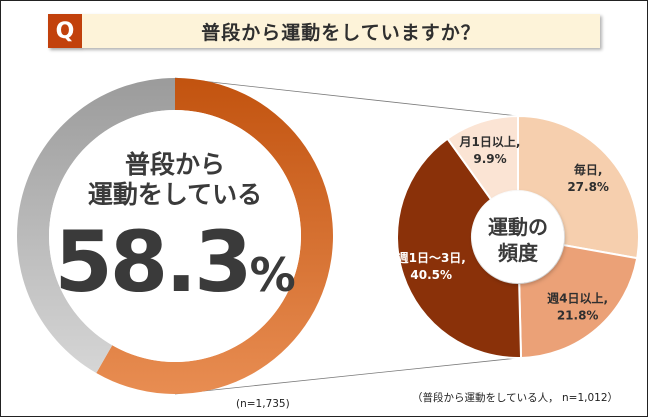  Describe the element at coordinates (175, 194) in the screenshot. I see `main-center-label-line2: 運動をしている` at that location.